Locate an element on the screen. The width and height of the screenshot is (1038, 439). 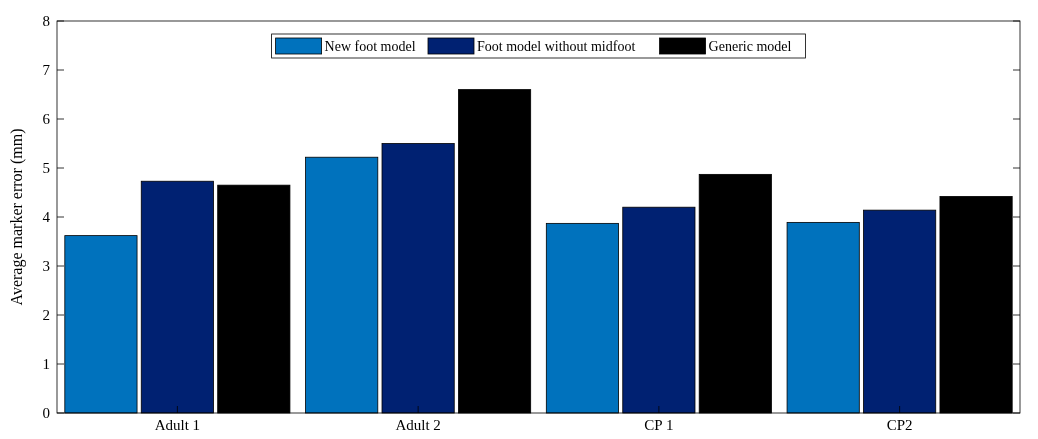
y-tick-label: 1 is located at coordinates (46, 364).